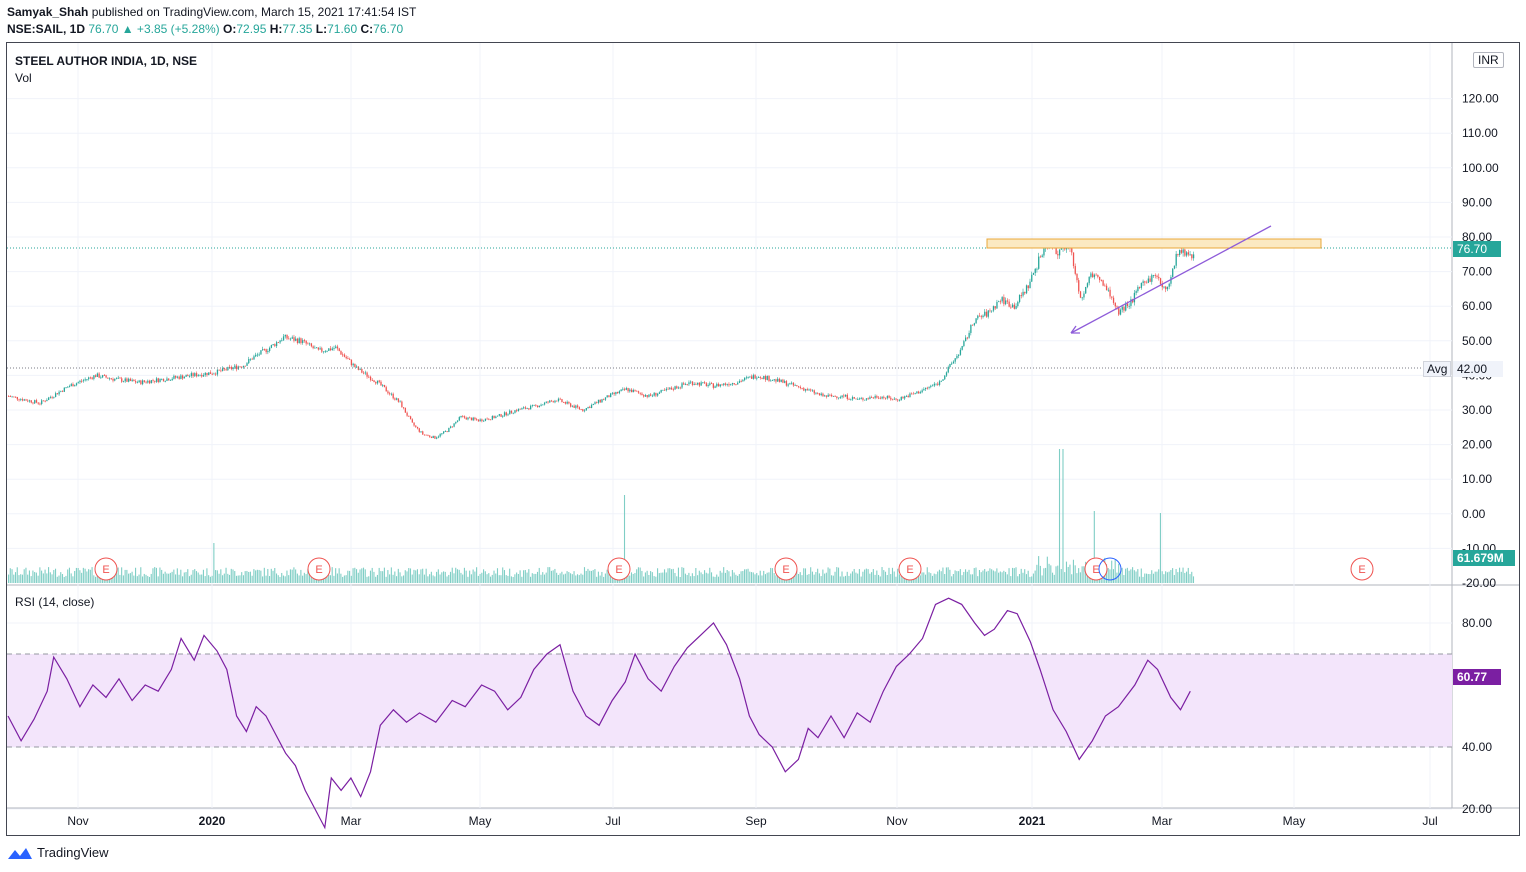 This screenshot has height=872, width=1526. I want to click on symbol-label: NSE:SAIL, 1D, so click(46, 29).